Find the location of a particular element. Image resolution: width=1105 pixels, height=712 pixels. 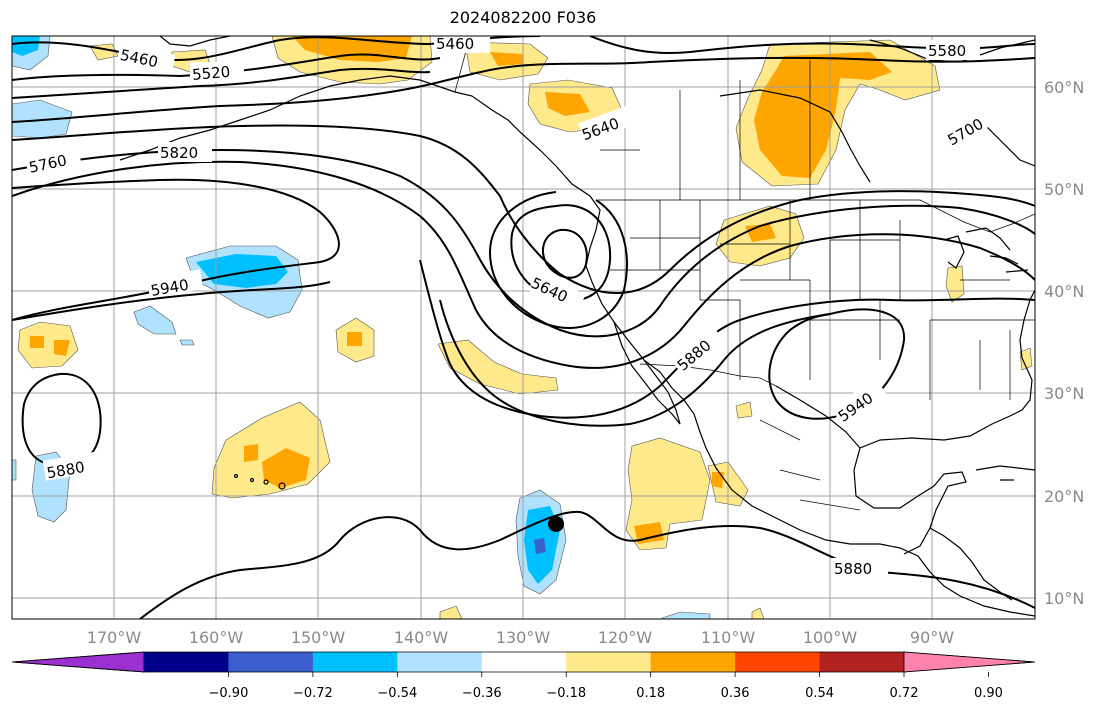

colorbar is located at coordinates (523, 664).